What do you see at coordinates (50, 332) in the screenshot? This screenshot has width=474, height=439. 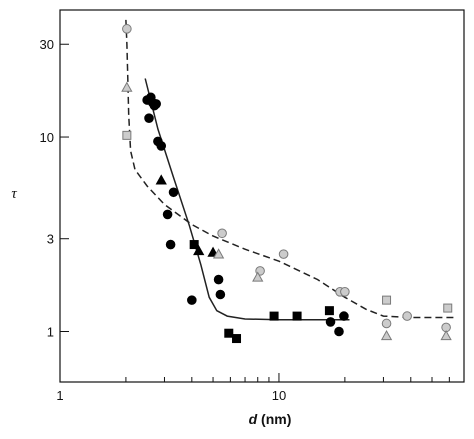 I see `y-tick-label: 1` at bounding box center [50, 332].